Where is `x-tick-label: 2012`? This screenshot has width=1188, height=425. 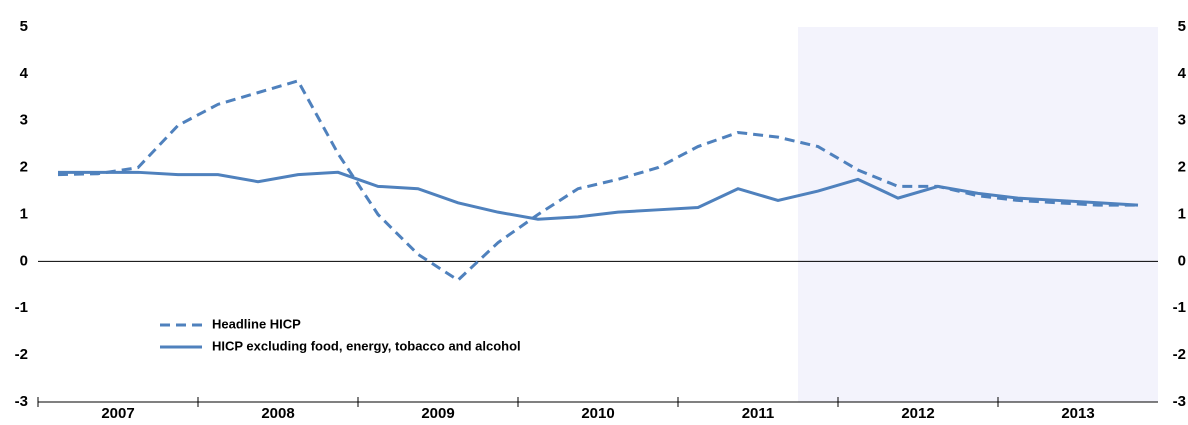 x-tick-label: 2012 is located at coordinates (917, 413).